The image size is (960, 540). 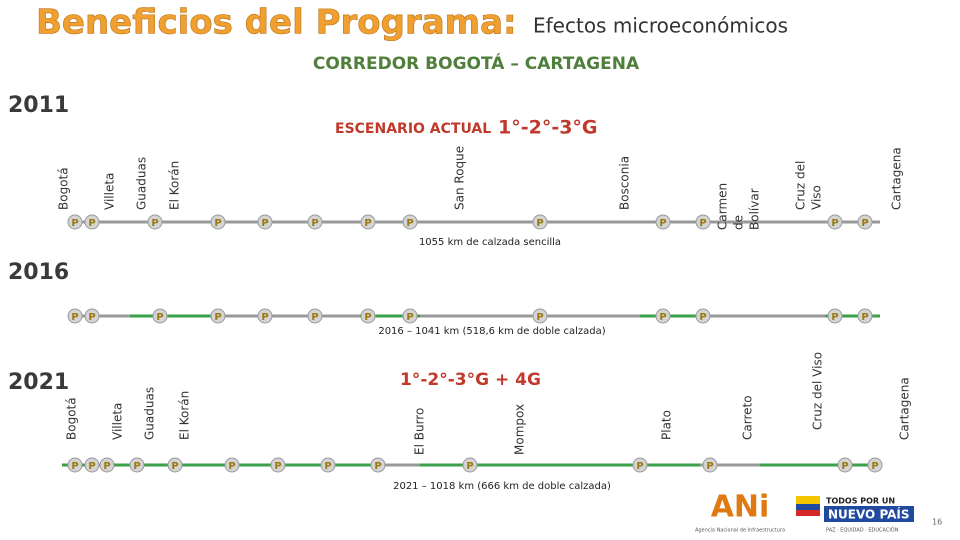 What do you see at coordinates (625, 183) in the screenshot?
I see `town-label: Bosconia` at bounding box center [625, 183].